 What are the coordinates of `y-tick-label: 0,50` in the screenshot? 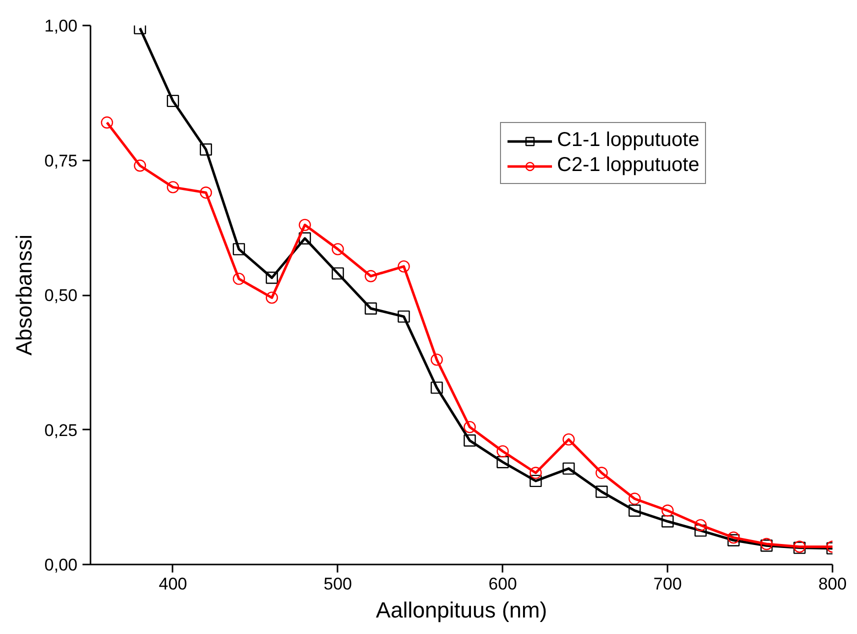 It's located at (61, 295).